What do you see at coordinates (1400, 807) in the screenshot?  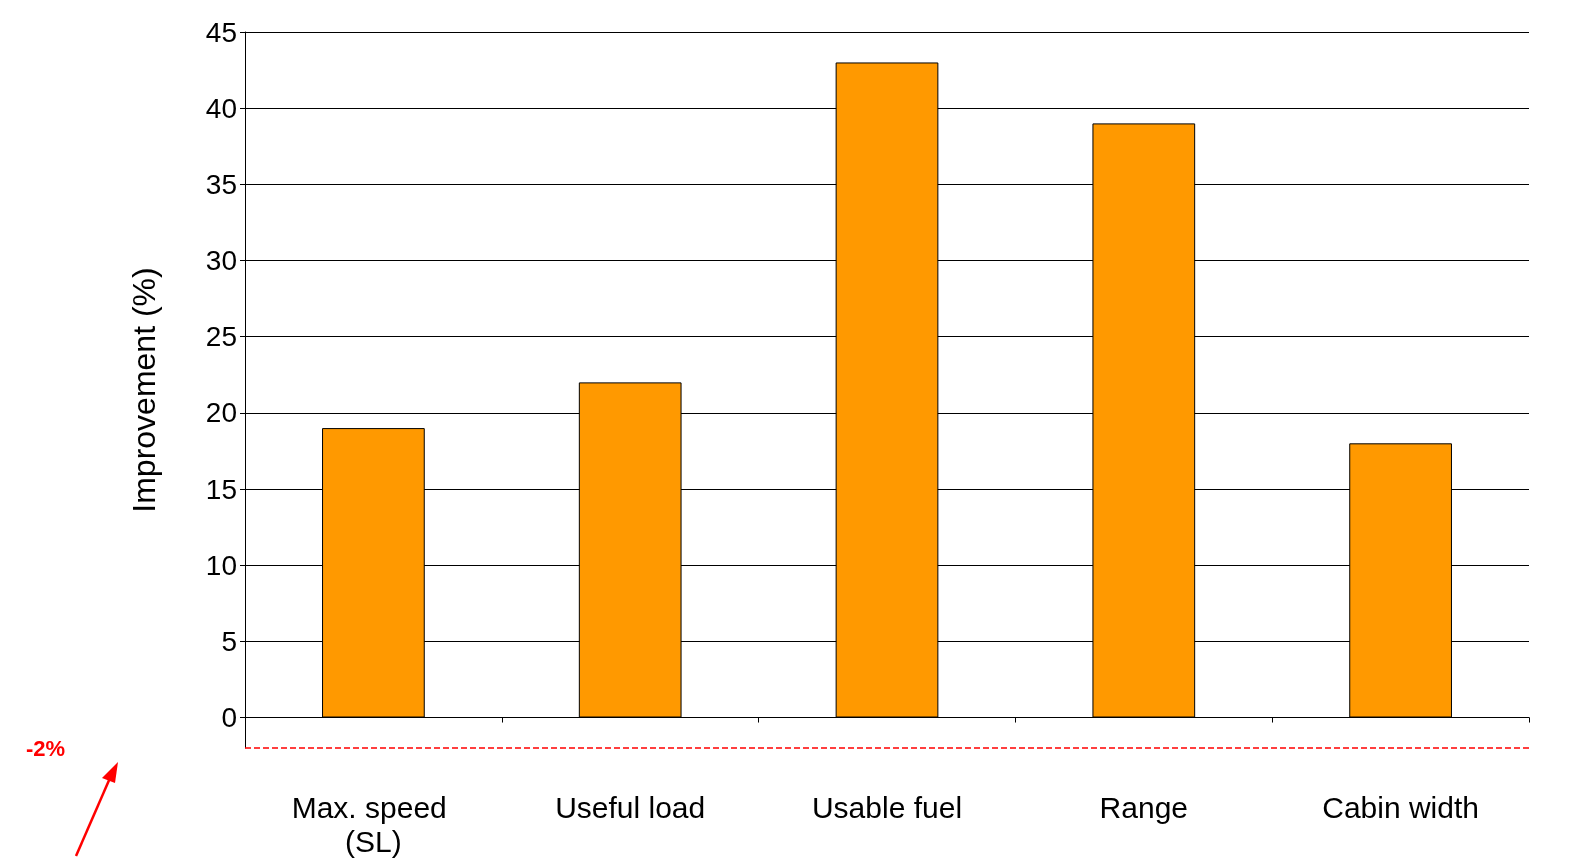 I see `x-tick-label: Cabin width` at bounding box center [1400, 807].